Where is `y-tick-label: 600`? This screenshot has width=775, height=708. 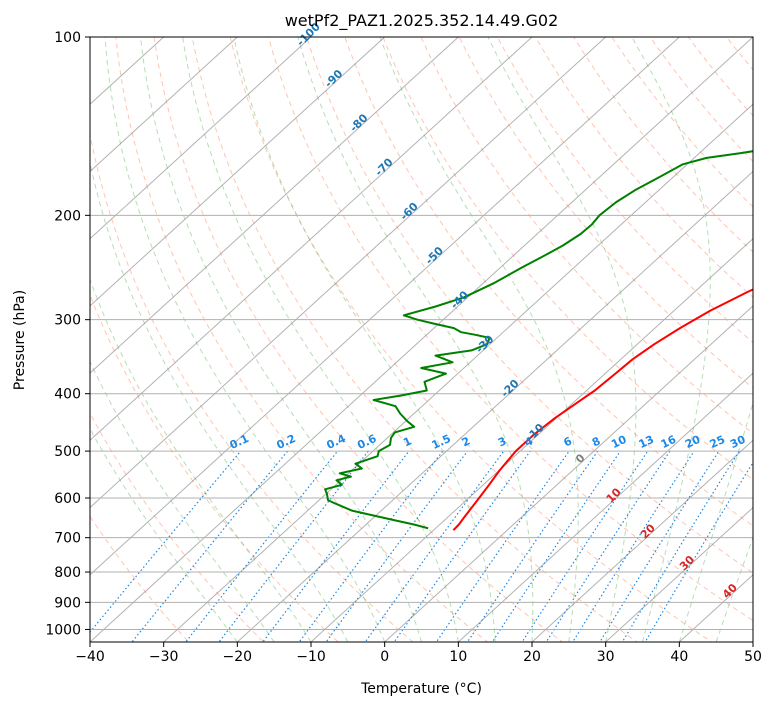
y-tick-label: 600 is located at coordinates (67, 499).